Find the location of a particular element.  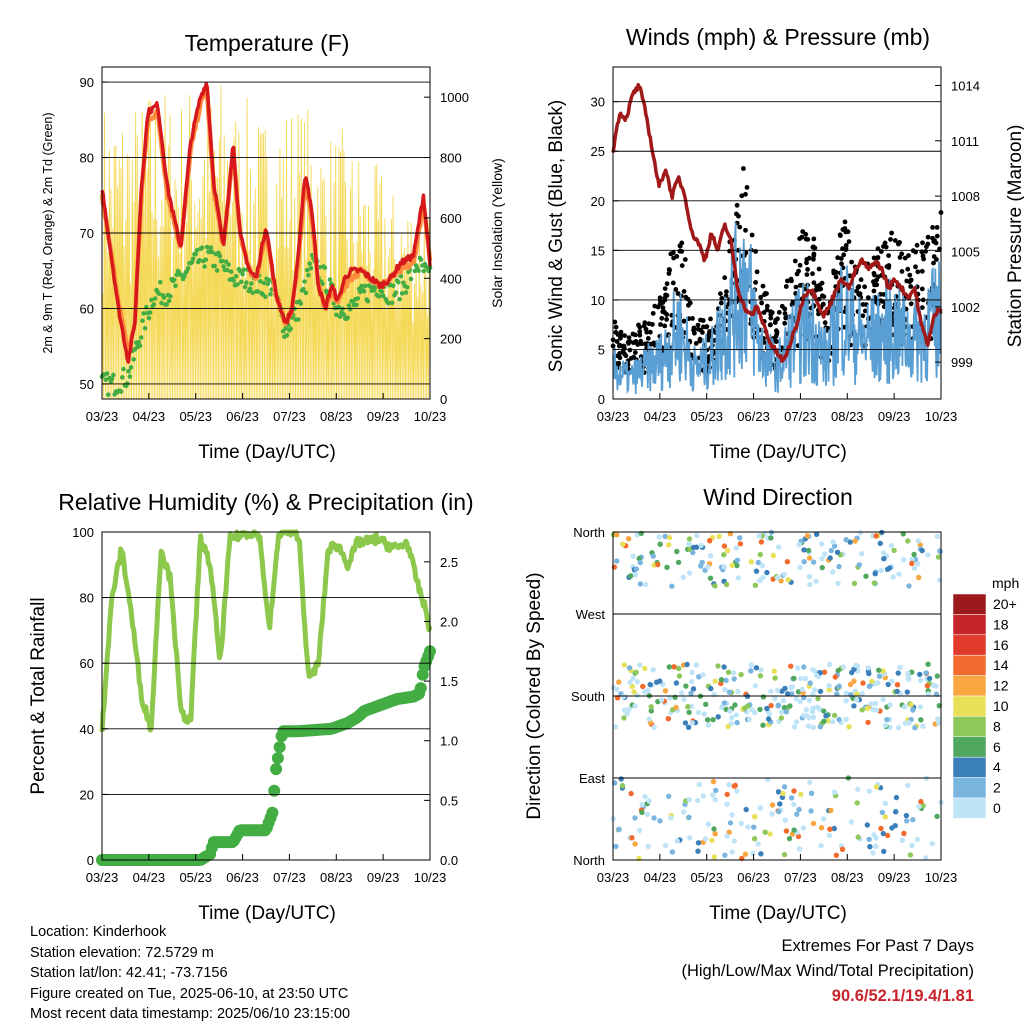

legend-label: 6 is located at coordinates (997, 747).